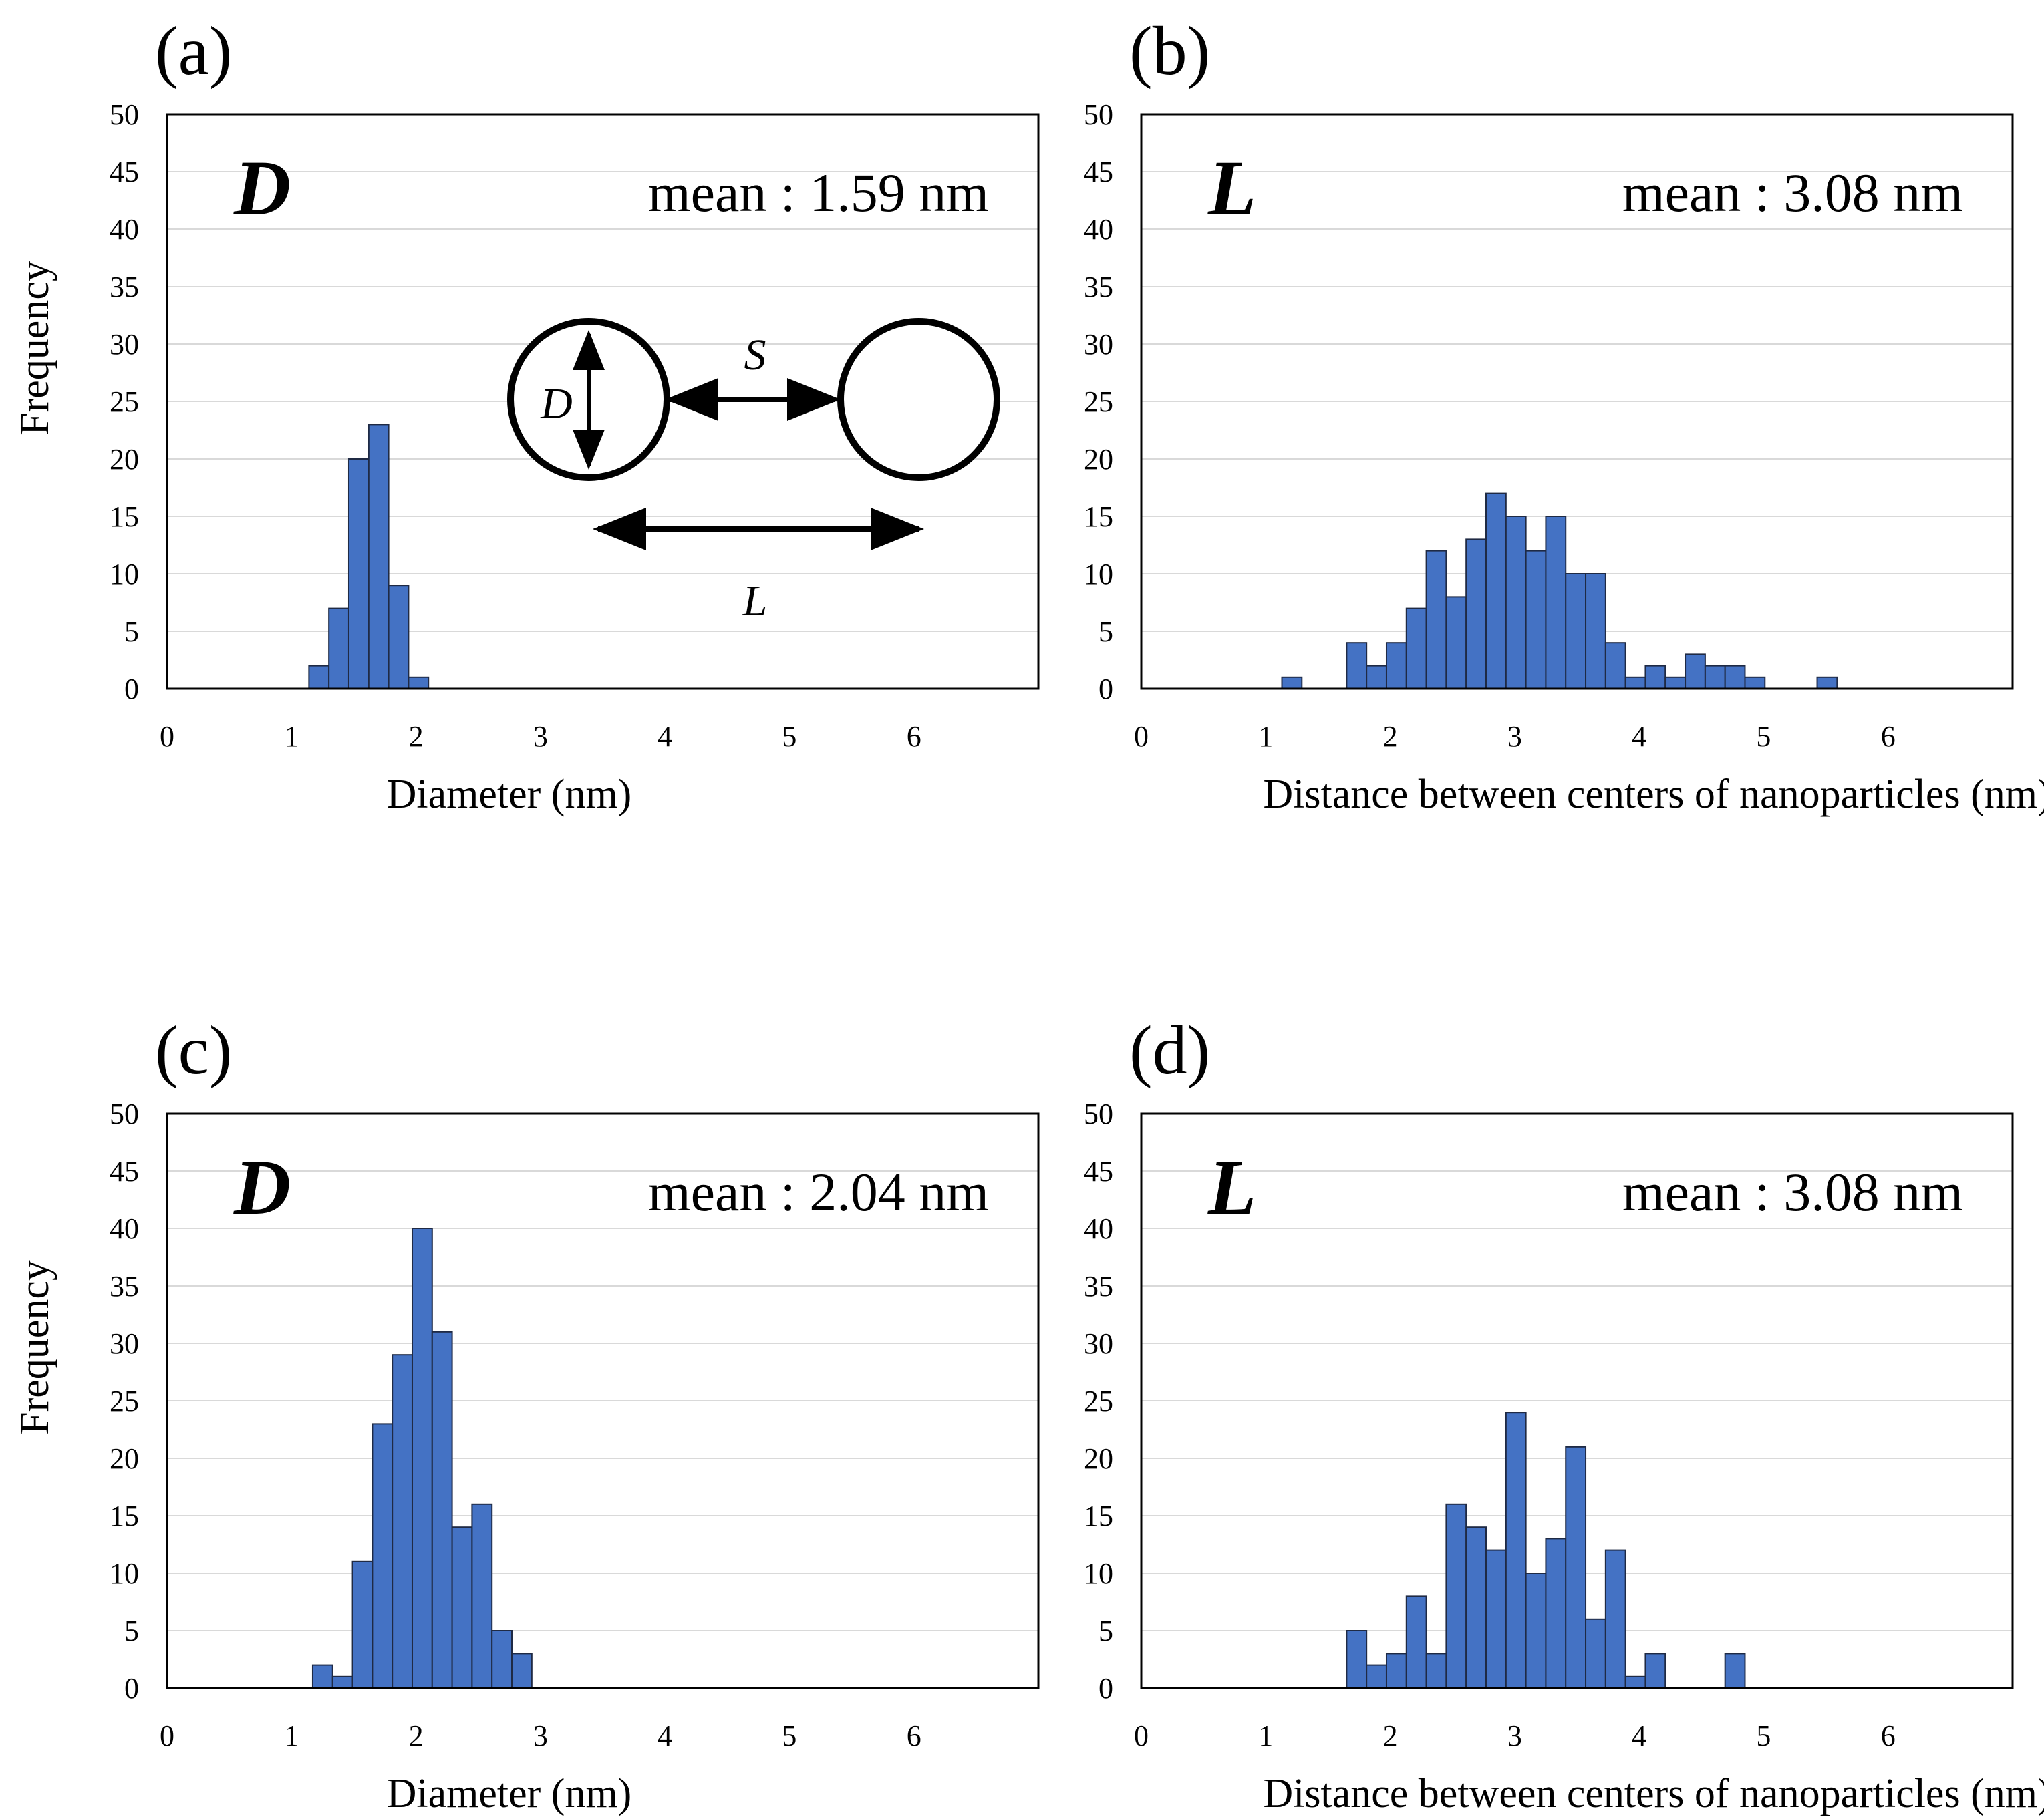 The image size is (2044, 1819). Describe the element at coordinates (1231, 1188) in the screenshot. I see `corner-label: L` at that location.